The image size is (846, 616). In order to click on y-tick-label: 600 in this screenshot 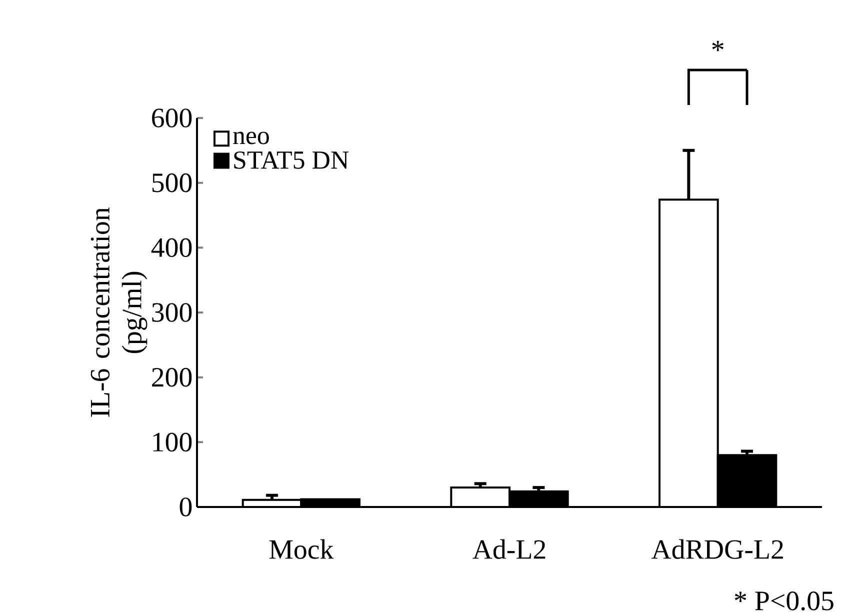, I will do `click(172, 118)`.